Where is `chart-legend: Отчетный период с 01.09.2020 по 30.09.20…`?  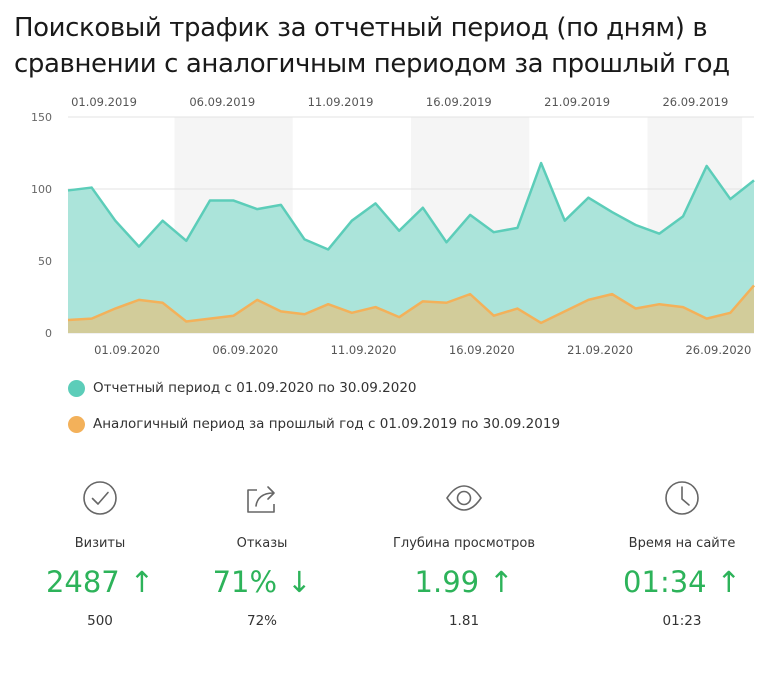 chart-legend: Отчетный период с 01.09.2020 по 30.09.20… is located at coordinates (314, 414).